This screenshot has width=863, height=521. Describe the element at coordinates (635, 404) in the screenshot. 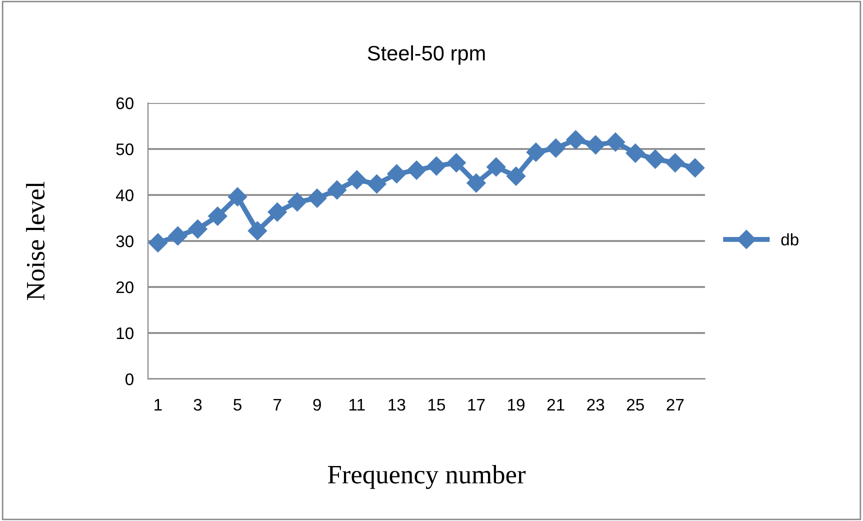

I see `x-tick-label: 25` at that location.